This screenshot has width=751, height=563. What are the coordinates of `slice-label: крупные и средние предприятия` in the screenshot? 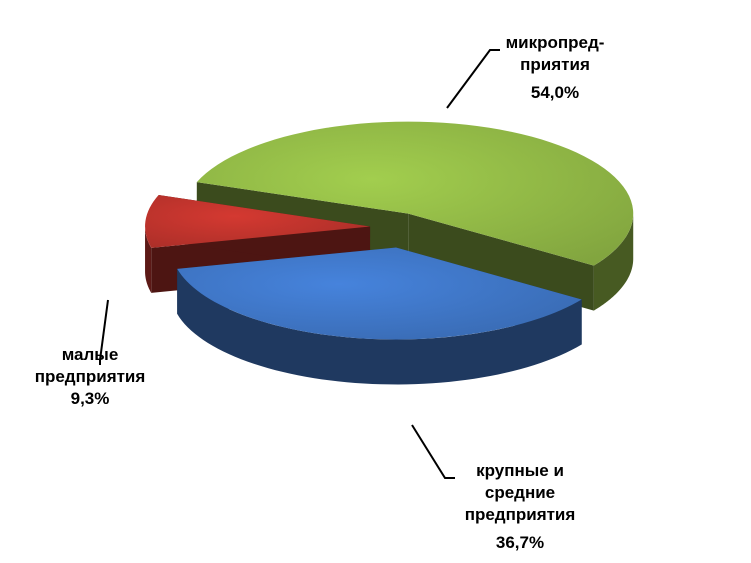 It's located at (520, 492).